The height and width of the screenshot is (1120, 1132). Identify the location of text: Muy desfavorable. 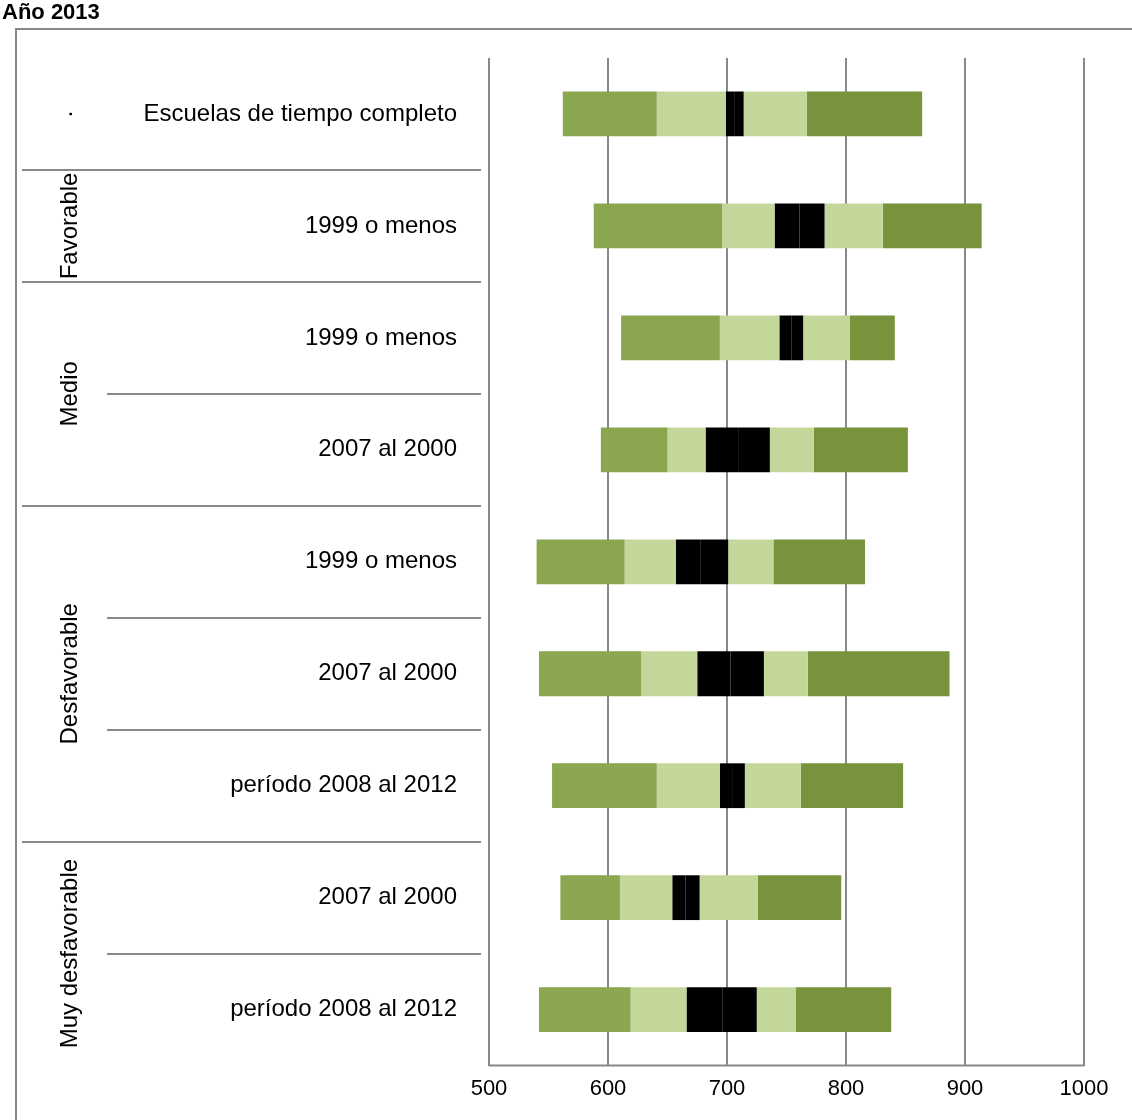
(68, 953).